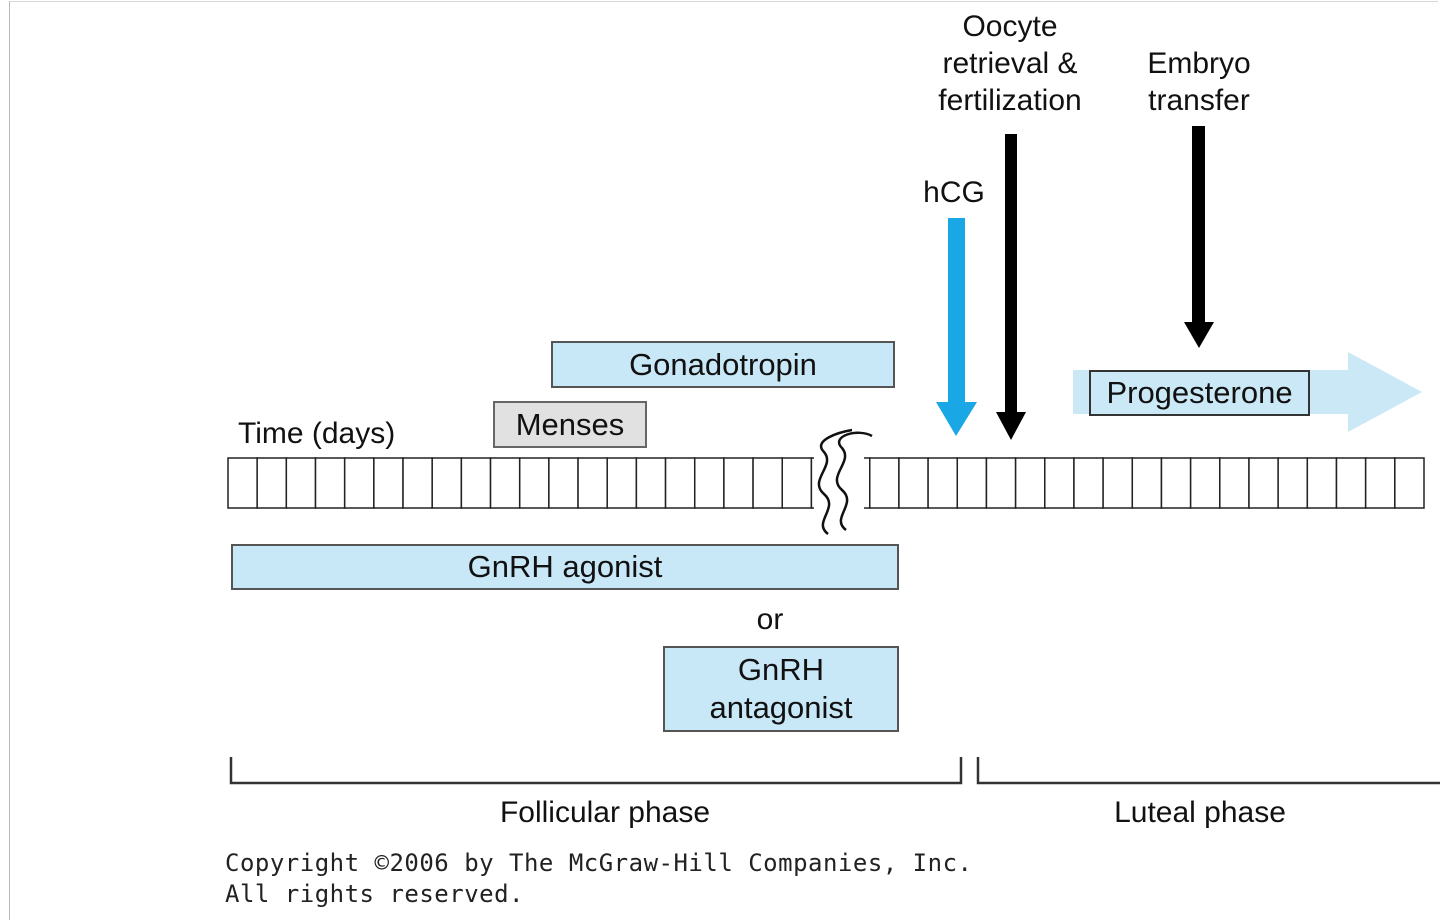 Image resolution: width=1446 pixels, height=920 pixels. What do you see at coordinates (770, 619) in the screenshot?
I see `or-label: or` at bounding box center [770, 619].